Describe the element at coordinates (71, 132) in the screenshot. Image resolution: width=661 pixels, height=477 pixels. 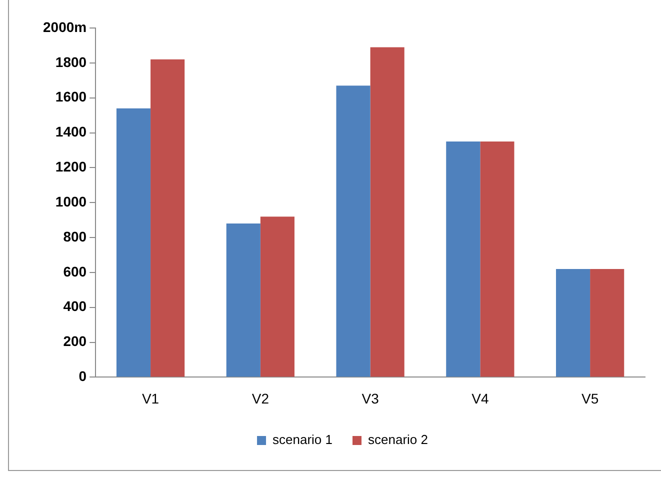
I see `y-tick-label: 1400` at that location.